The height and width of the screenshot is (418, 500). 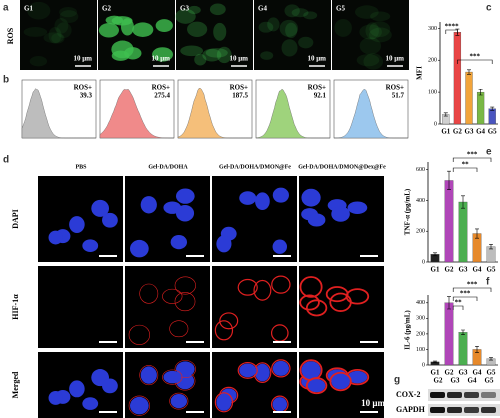 I want to click on row-label: ROS, so click(x=10, y=35).